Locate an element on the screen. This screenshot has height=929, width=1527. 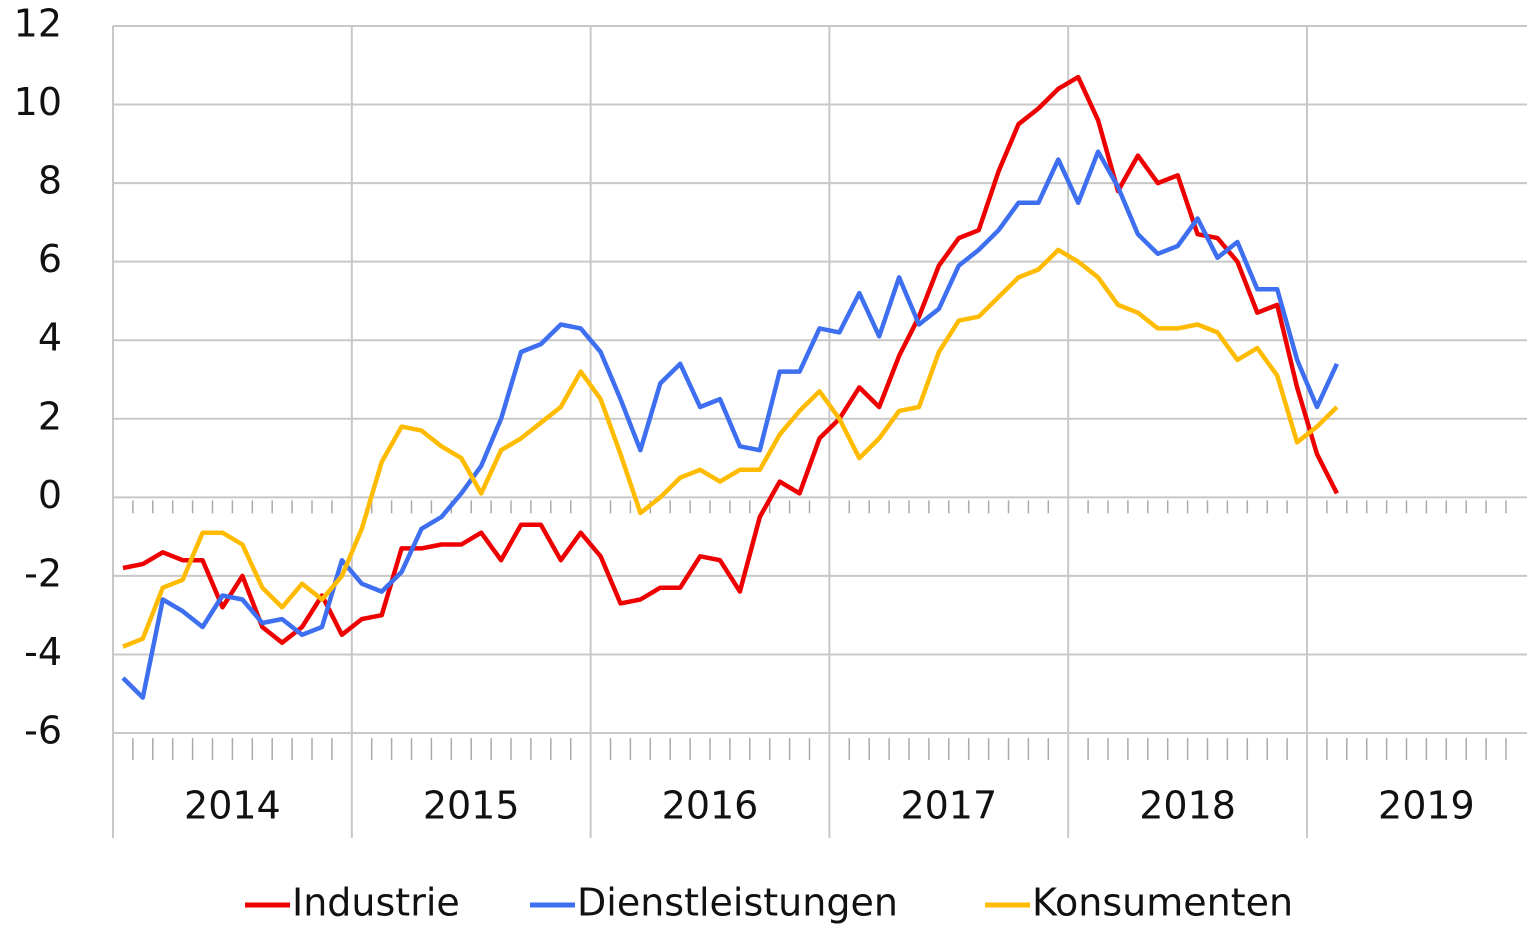
y-tick-label: 4 is located at coordinates (50, 338).